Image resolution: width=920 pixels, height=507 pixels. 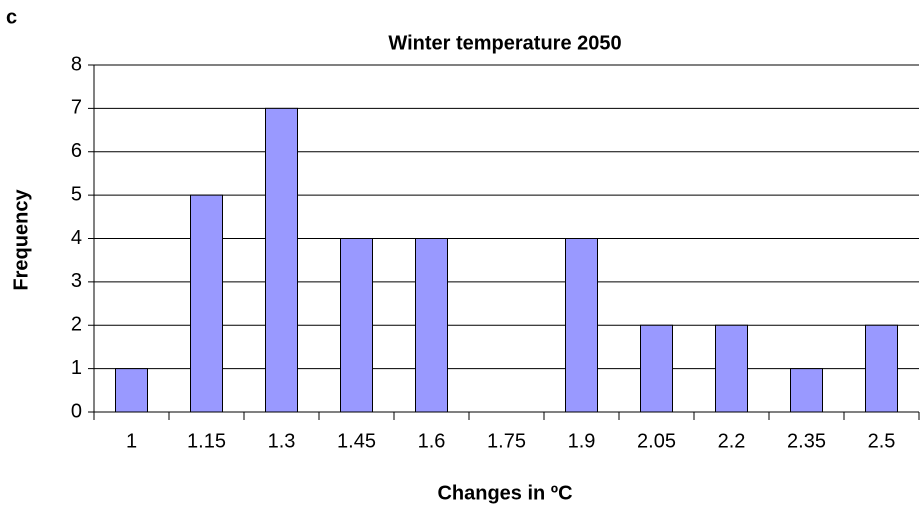 I want to click on y-tick-label: 7, so click(x=76, y=108).